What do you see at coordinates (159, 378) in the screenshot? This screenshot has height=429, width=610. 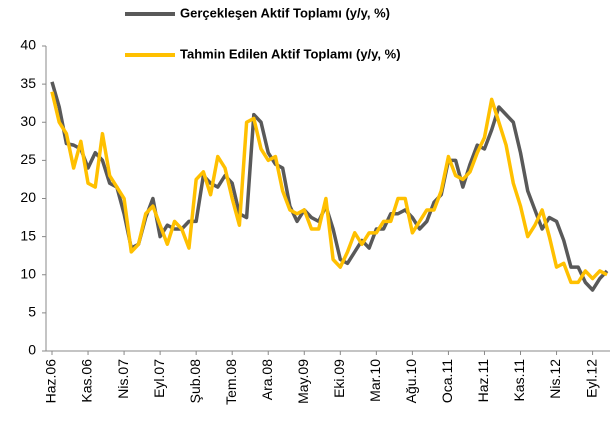 I see `x-tick-label: Eyl.07` at bounding box center [159, 378].